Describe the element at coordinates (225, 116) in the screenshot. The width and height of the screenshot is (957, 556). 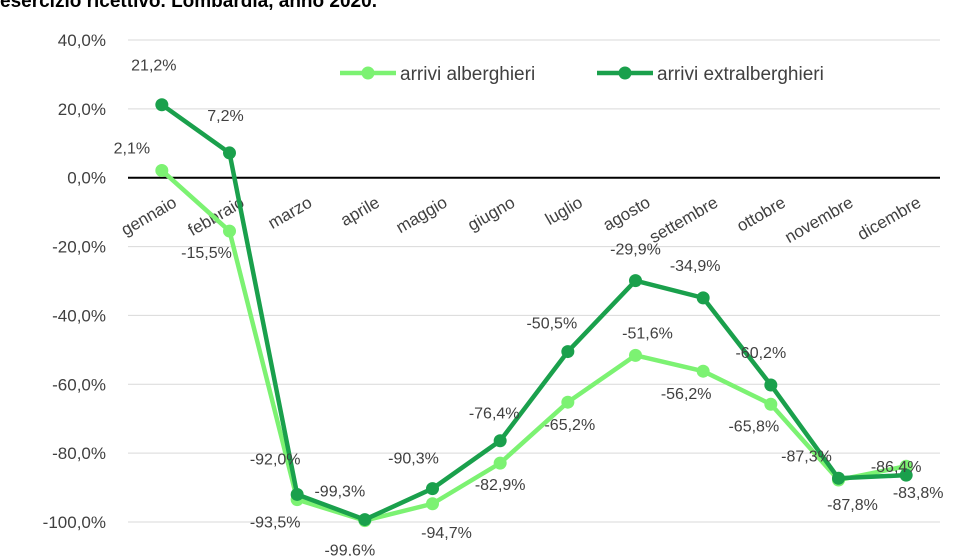
I see `data-label: 7,2%` at that location.